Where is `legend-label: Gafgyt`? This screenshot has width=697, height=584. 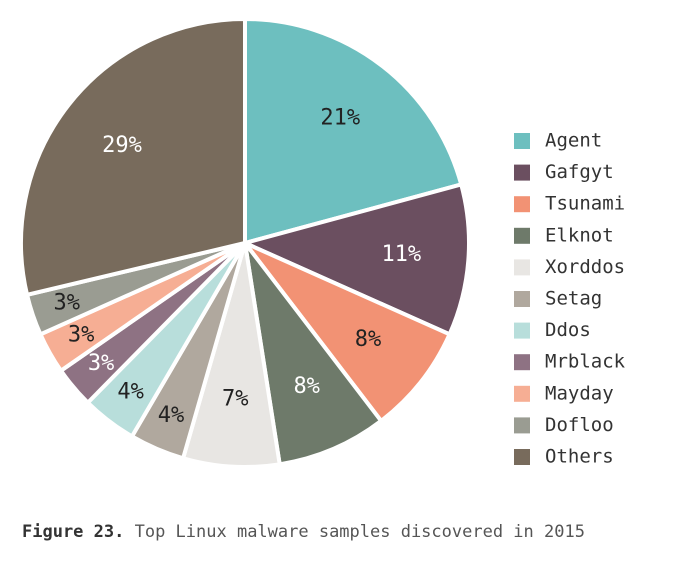 legend-label: Gafgyt is located at coordinates (579, 172).